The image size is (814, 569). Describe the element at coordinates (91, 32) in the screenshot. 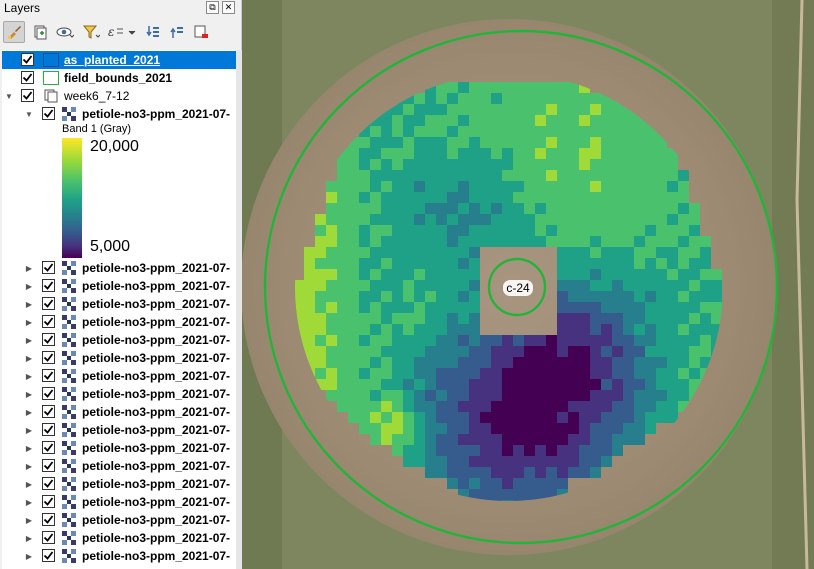

I see `filter-legend-button` at that location.